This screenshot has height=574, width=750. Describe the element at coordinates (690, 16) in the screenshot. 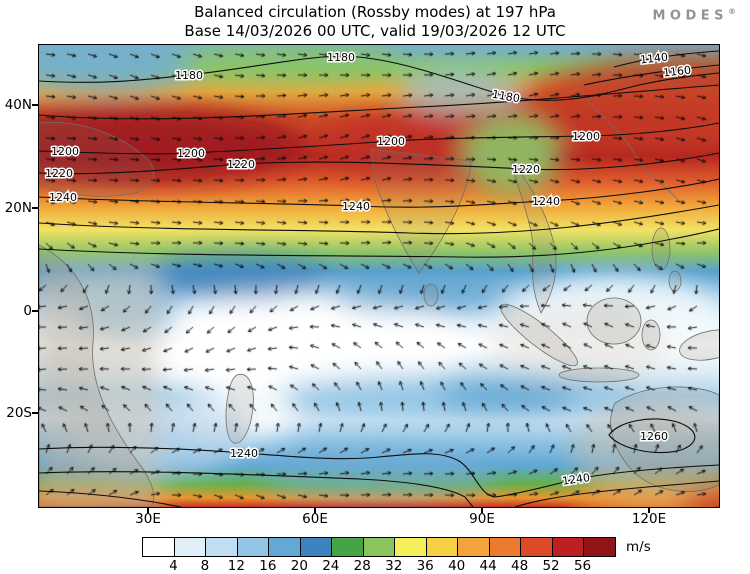

I see `modes-logo-text: MODES` at that location.